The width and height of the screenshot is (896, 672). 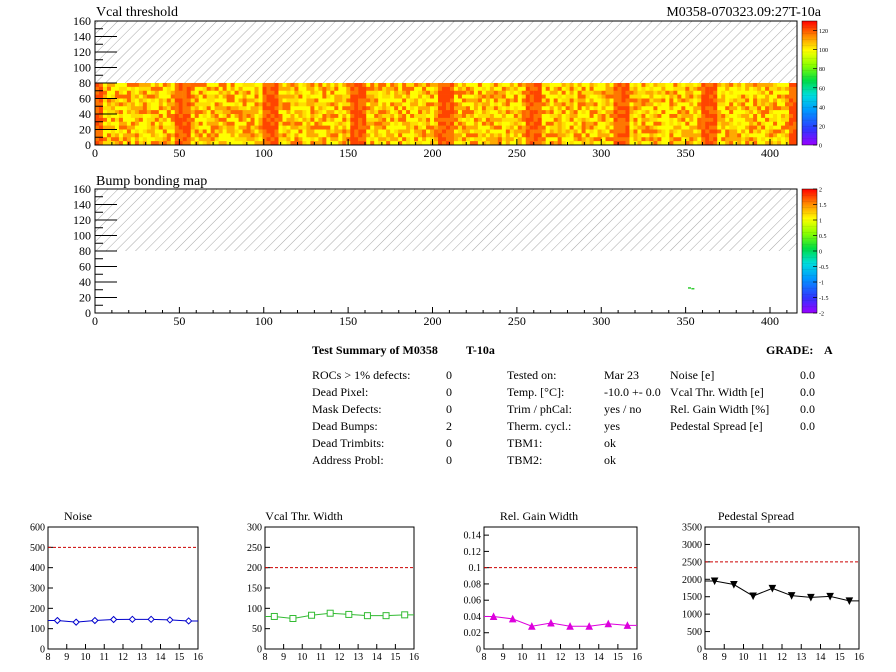 What do you see at coordinates (85, 282) in the screenshot?
I see `y-tick-label: 40` at bounding box center [85, 282].